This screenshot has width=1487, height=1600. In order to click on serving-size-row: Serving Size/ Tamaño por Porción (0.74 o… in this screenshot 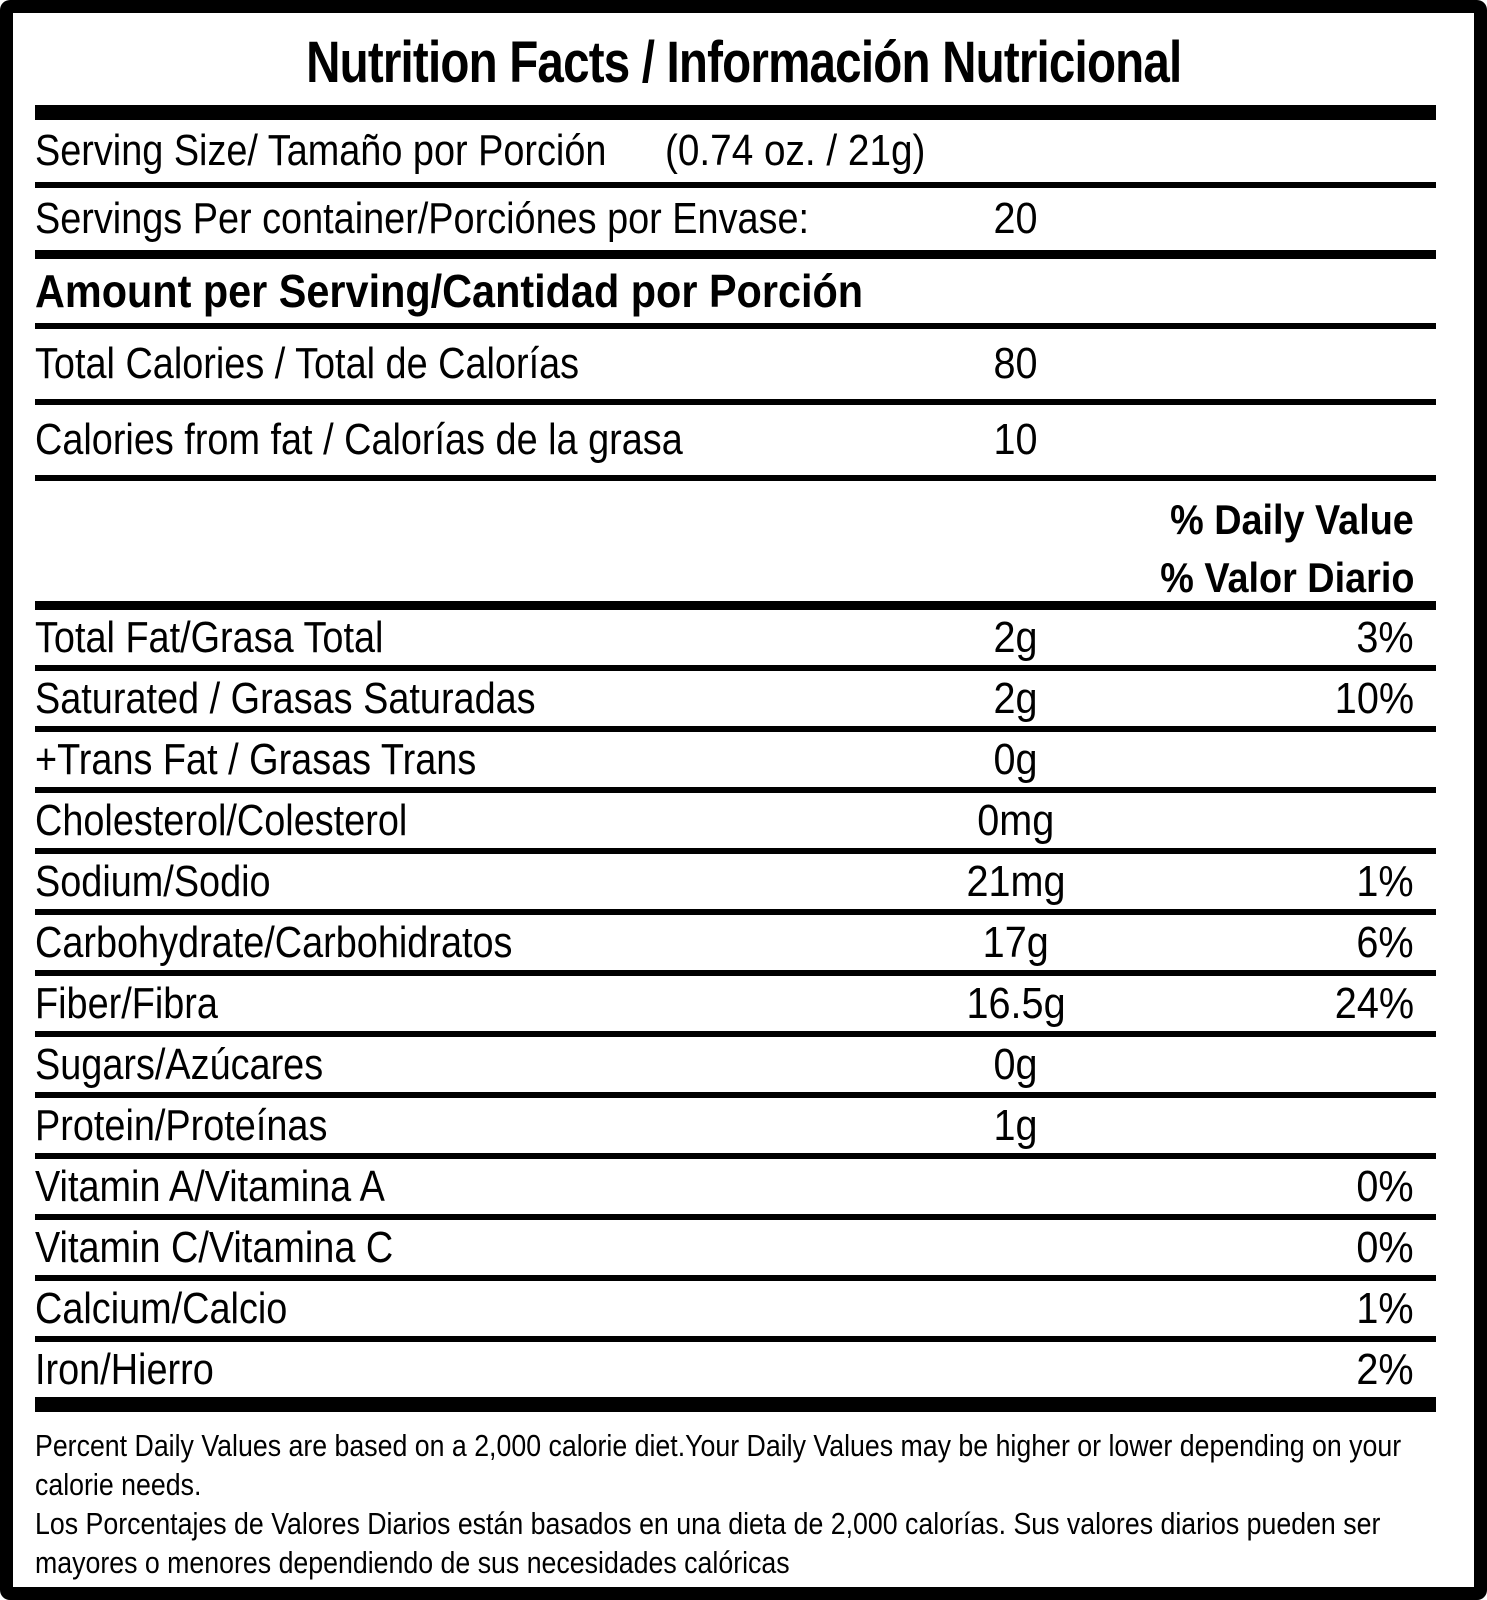, I will do `click(735, 151)`.